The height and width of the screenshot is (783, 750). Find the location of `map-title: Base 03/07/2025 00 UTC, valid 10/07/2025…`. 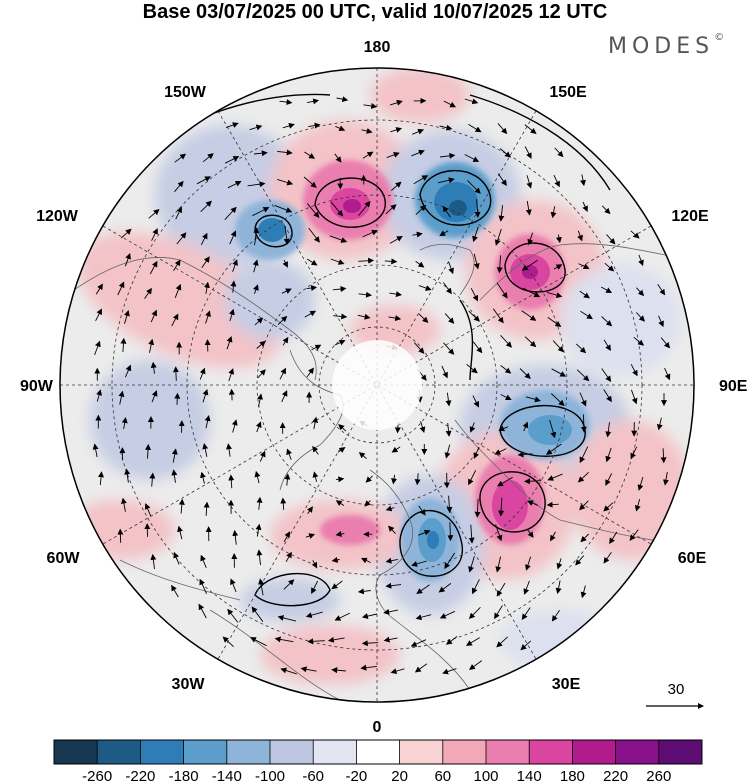

map-title: Base 03/07/2025 00 UTC, valid 10/07/2025… is located at coordinates (375, 12).